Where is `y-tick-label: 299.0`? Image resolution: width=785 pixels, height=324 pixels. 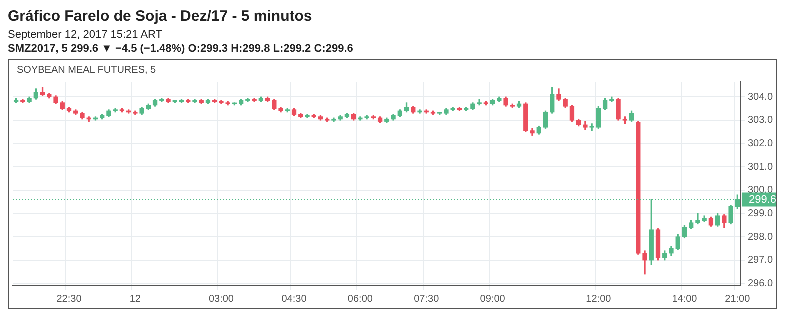 y-tick-label: 299.0 is located at coordinates (761, 214).